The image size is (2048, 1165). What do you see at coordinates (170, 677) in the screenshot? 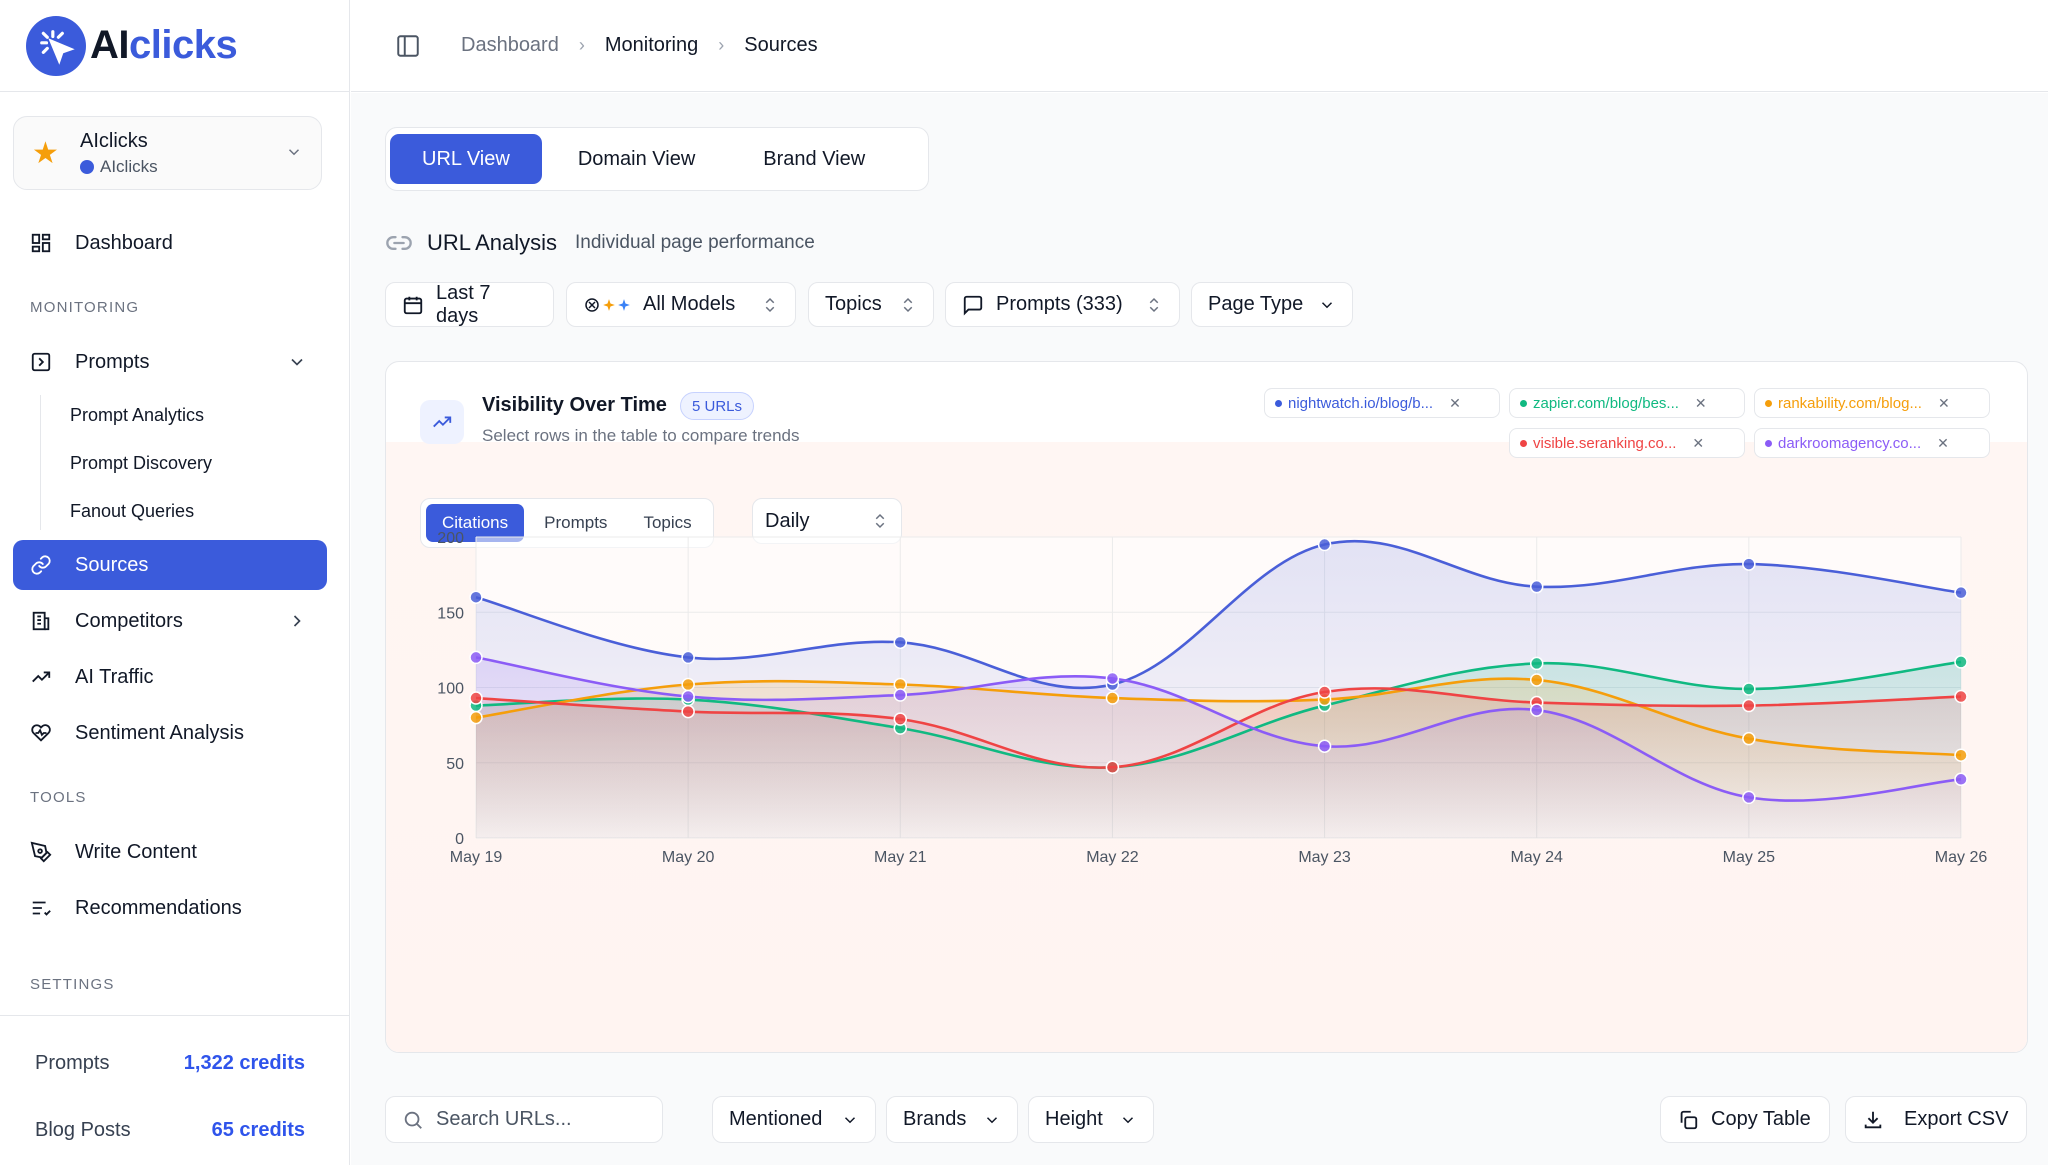
I see `sidebar-item-ai-traffic: AI Traffic` at bounding box center [170, 677].